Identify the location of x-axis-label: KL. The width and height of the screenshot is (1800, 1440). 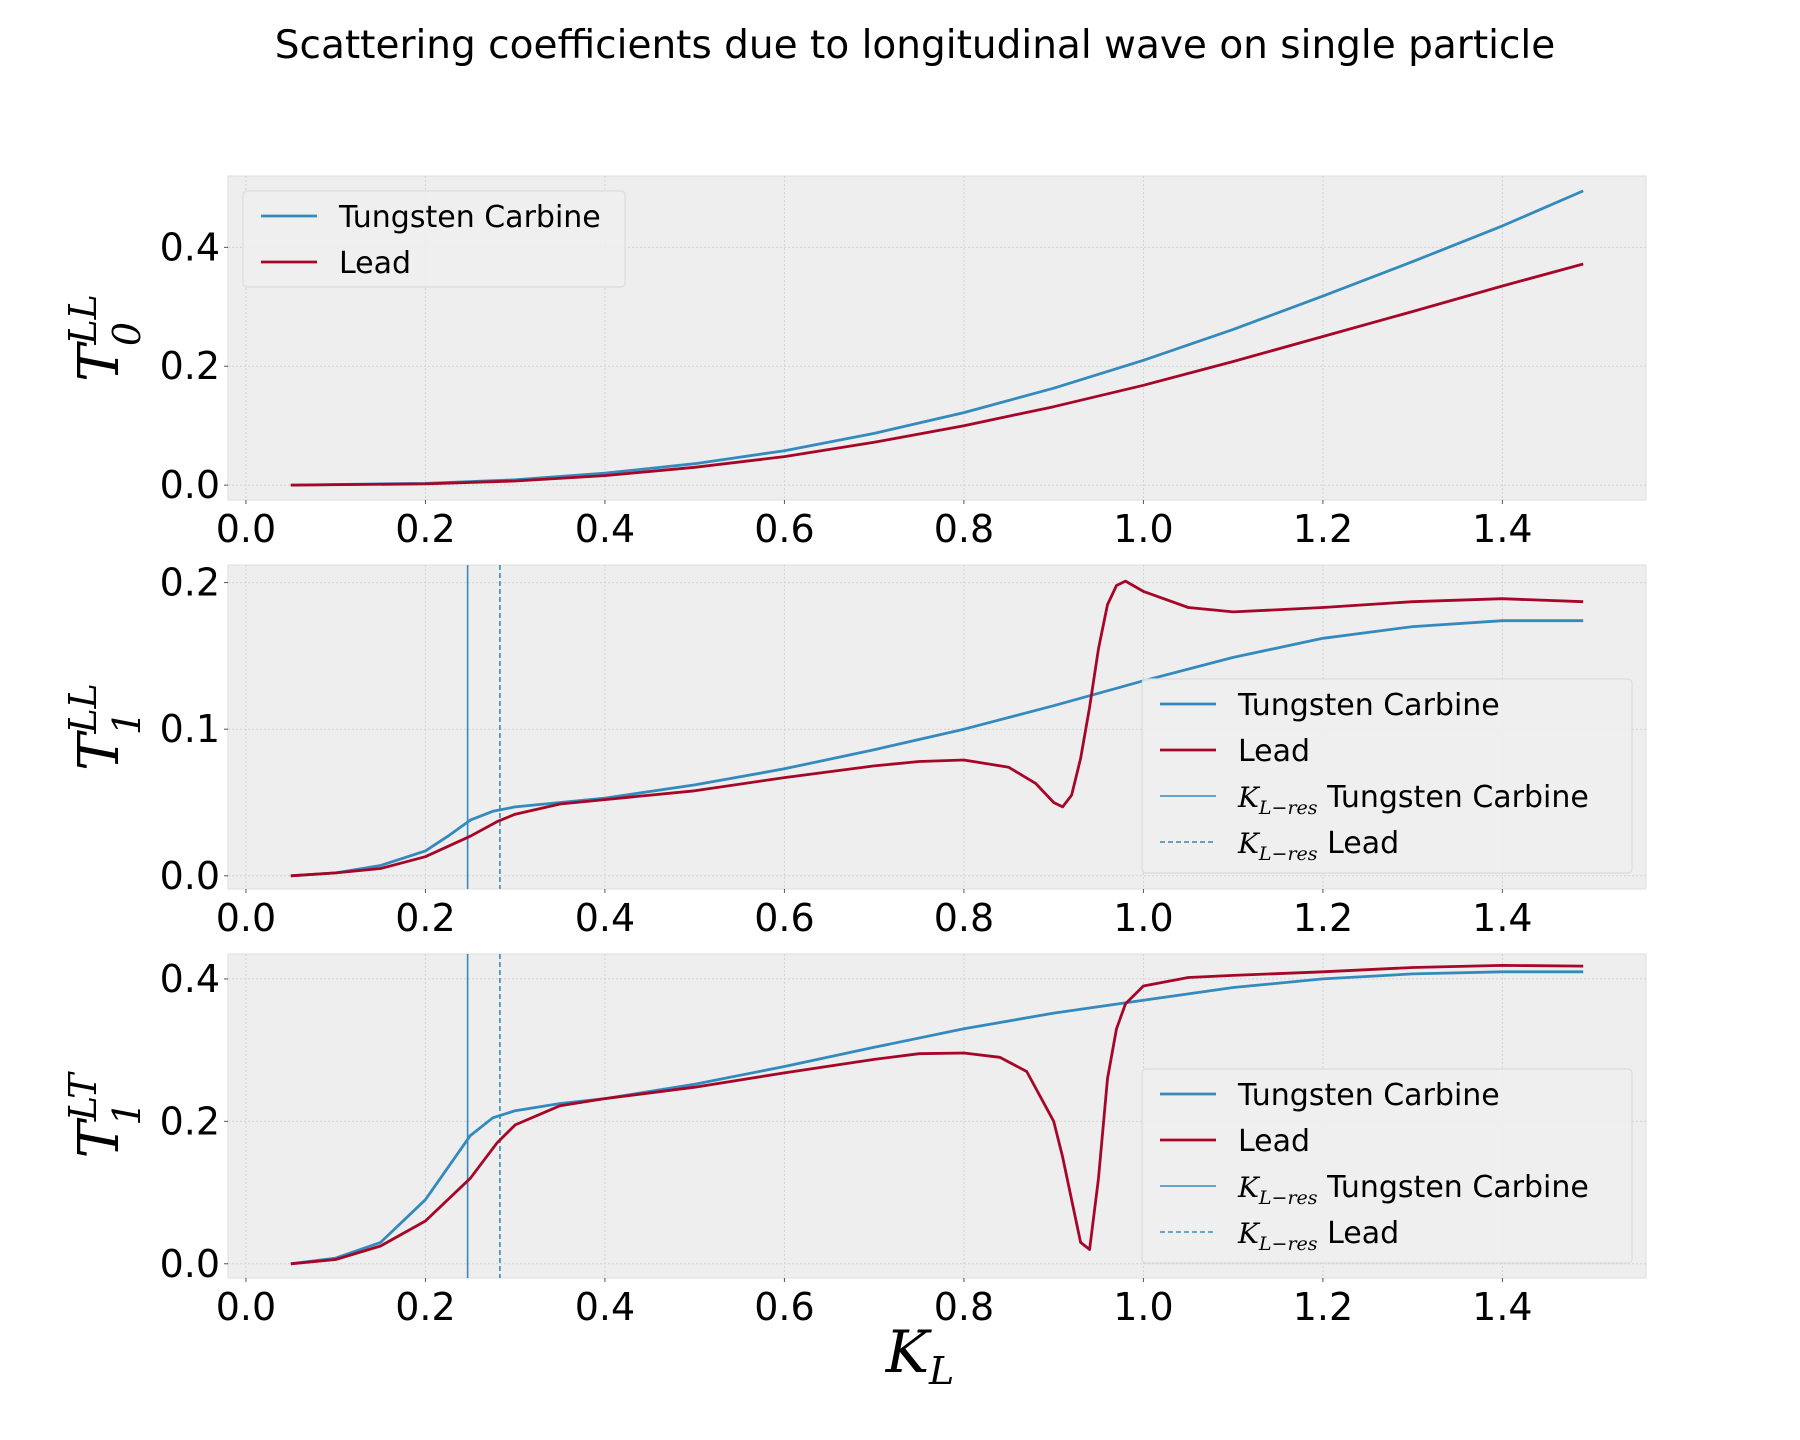
(920, 1355).